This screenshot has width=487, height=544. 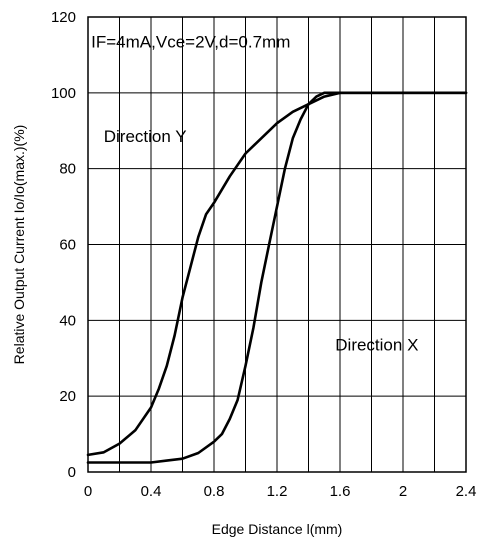 What do you see at coordinates (19, 245) in the screenshot?
I see `y-axis-label: Relative Output Current Io/Io(max.)(%)` at bounding box center [19, 245].